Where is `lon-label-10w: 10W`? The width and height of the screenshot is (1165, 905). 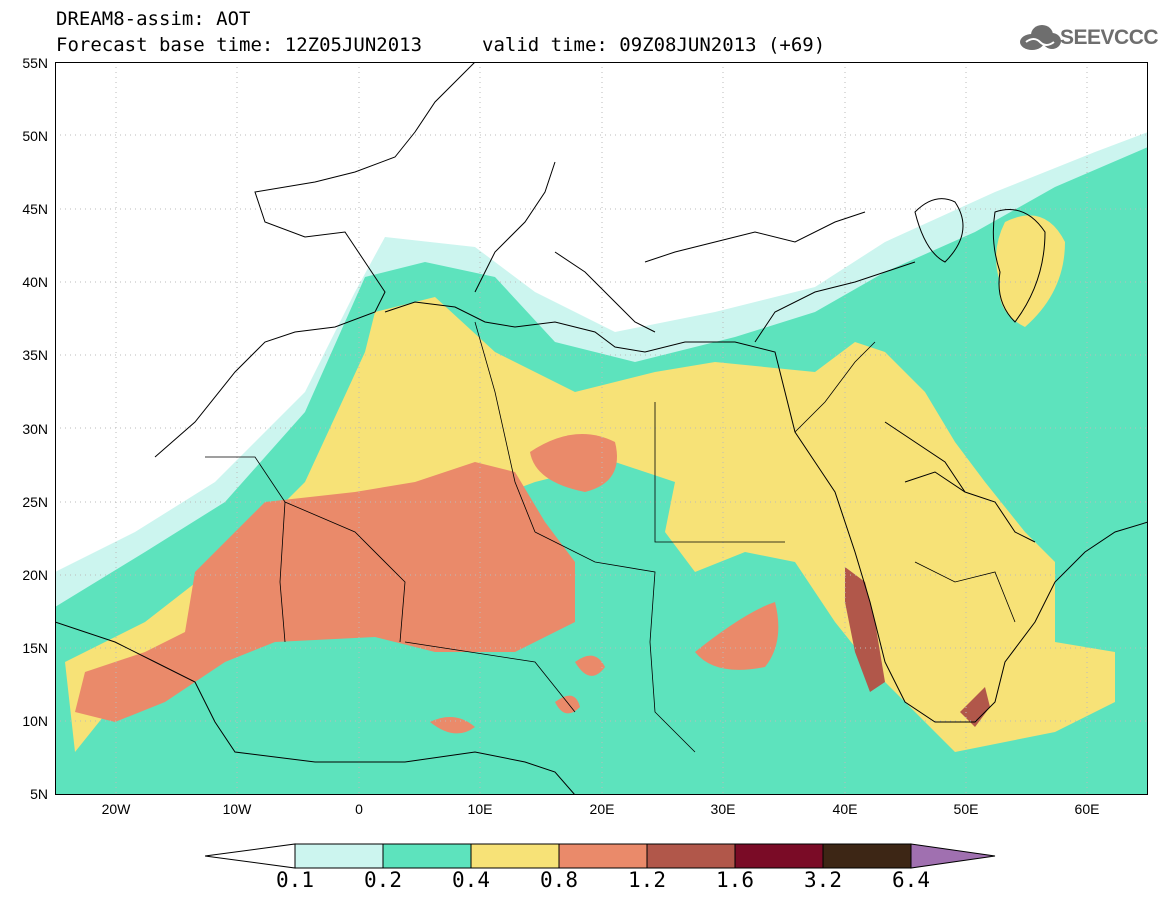 lon-label-10w: 10W is located at coordinates (237, 809).